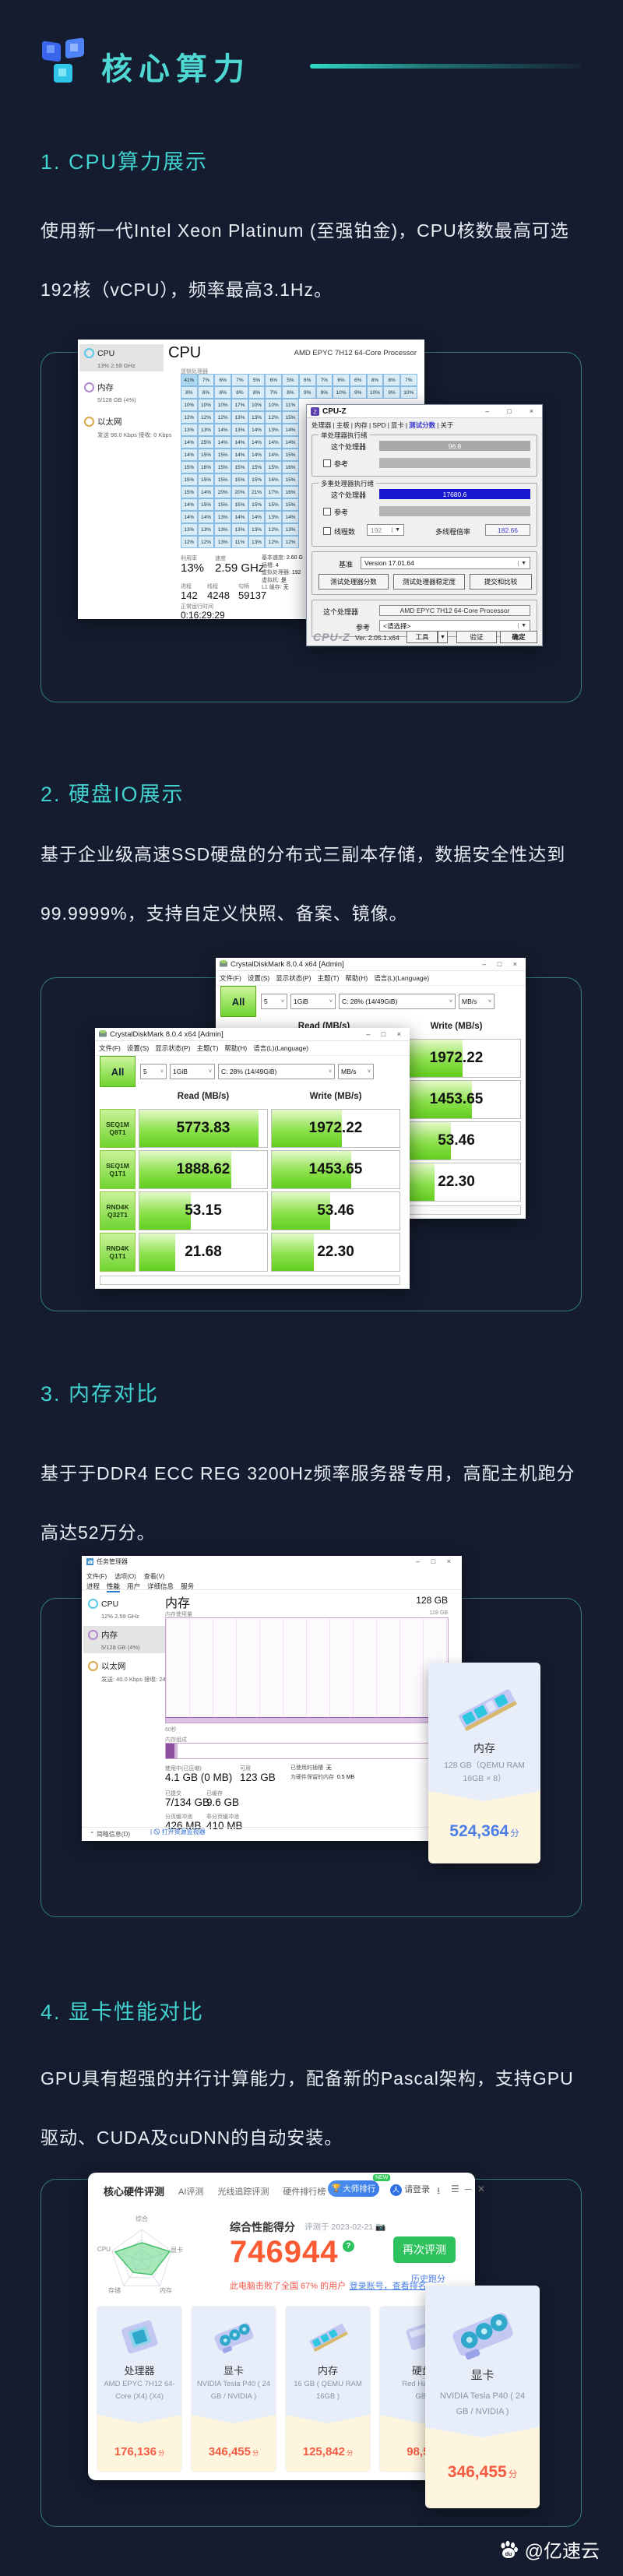 Image resolution: width=623 pixels, height=2576 pixels. What do you see at coordinates (93, 1586) in the screenshot?
I see `tm-tab-进程: 进程` at bounding box center [93, 1586].